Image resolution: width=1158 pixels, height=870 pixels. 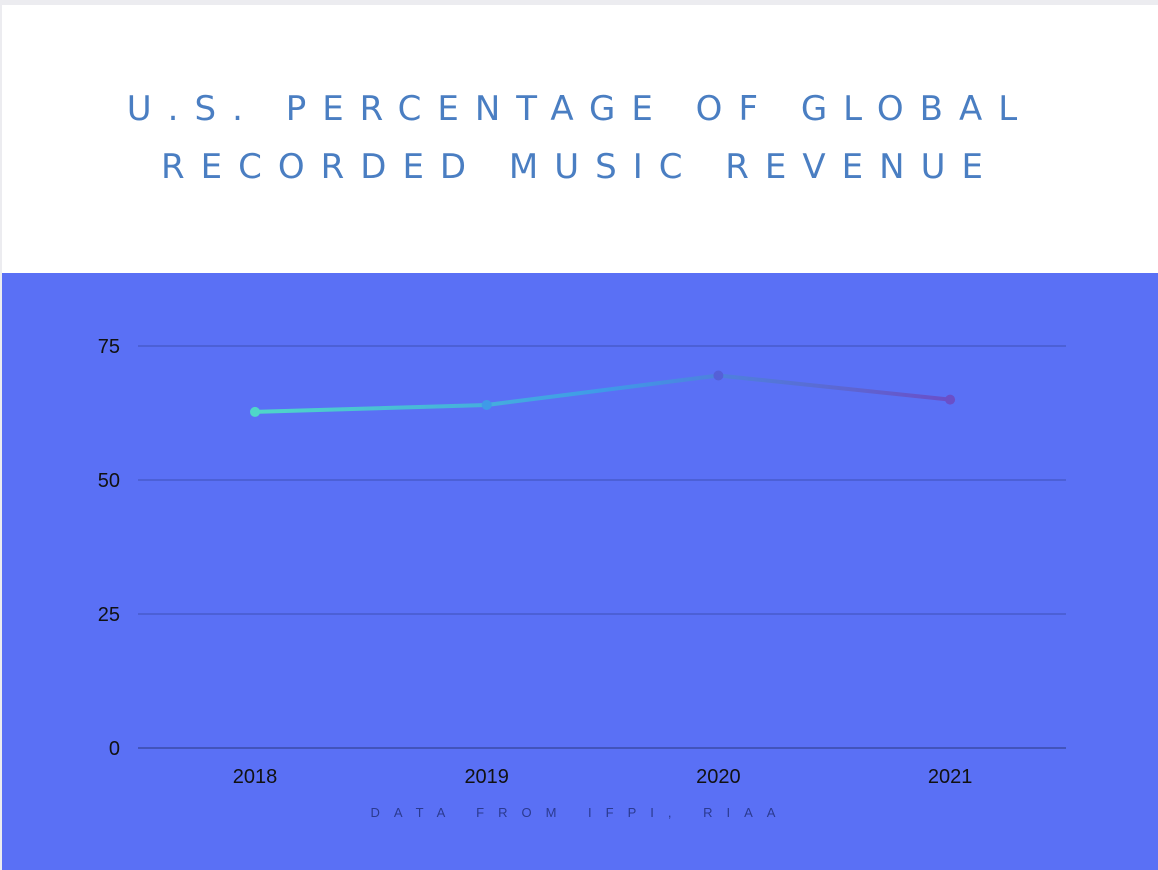 I want to click on data-point-2020, so click(x=718, y=375).